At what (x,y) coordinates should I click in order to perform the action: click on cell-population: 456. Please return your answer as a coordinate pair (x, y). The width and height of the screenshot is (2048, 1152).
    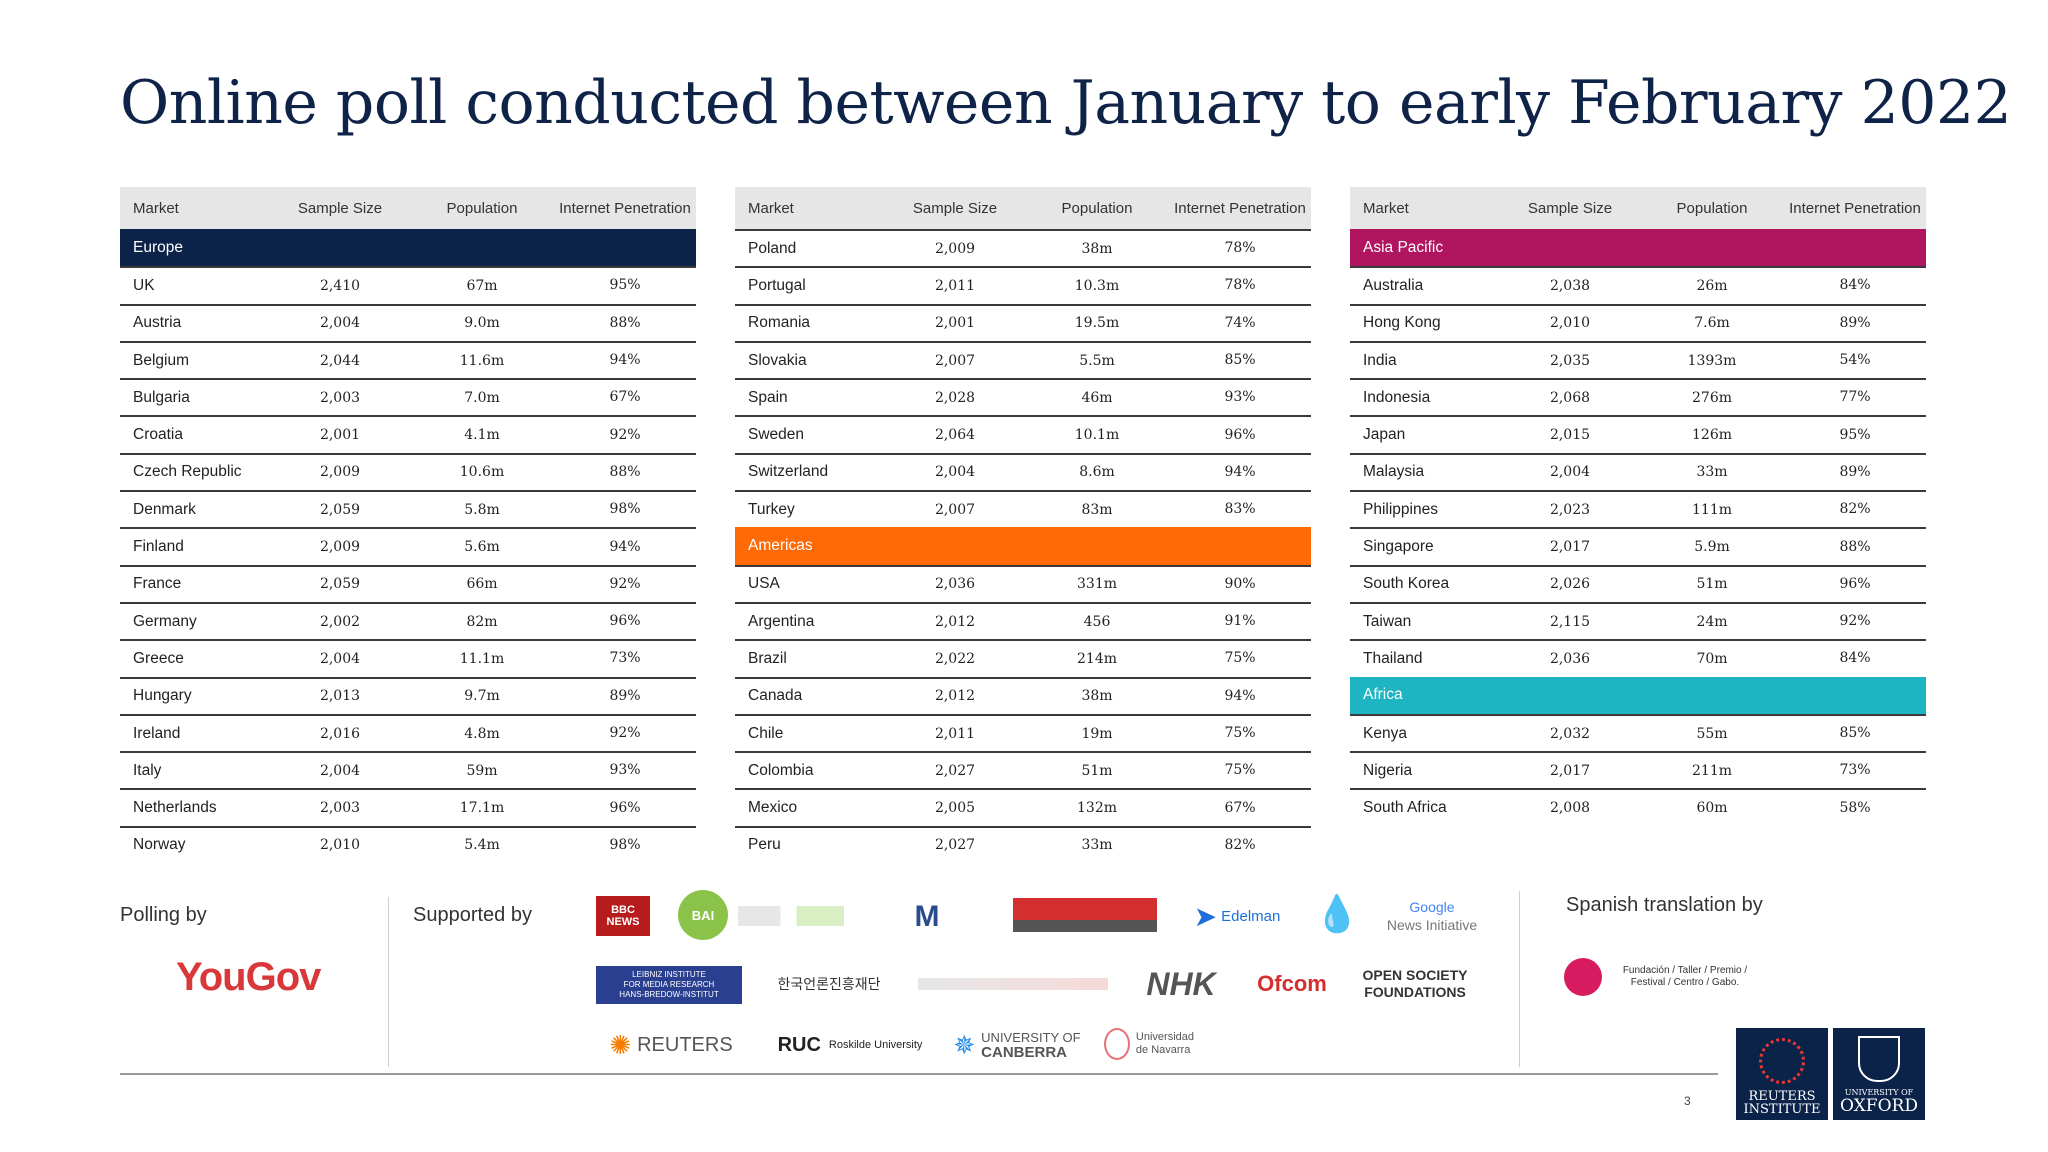
    Looking at the image, I should click on (1097, 621).